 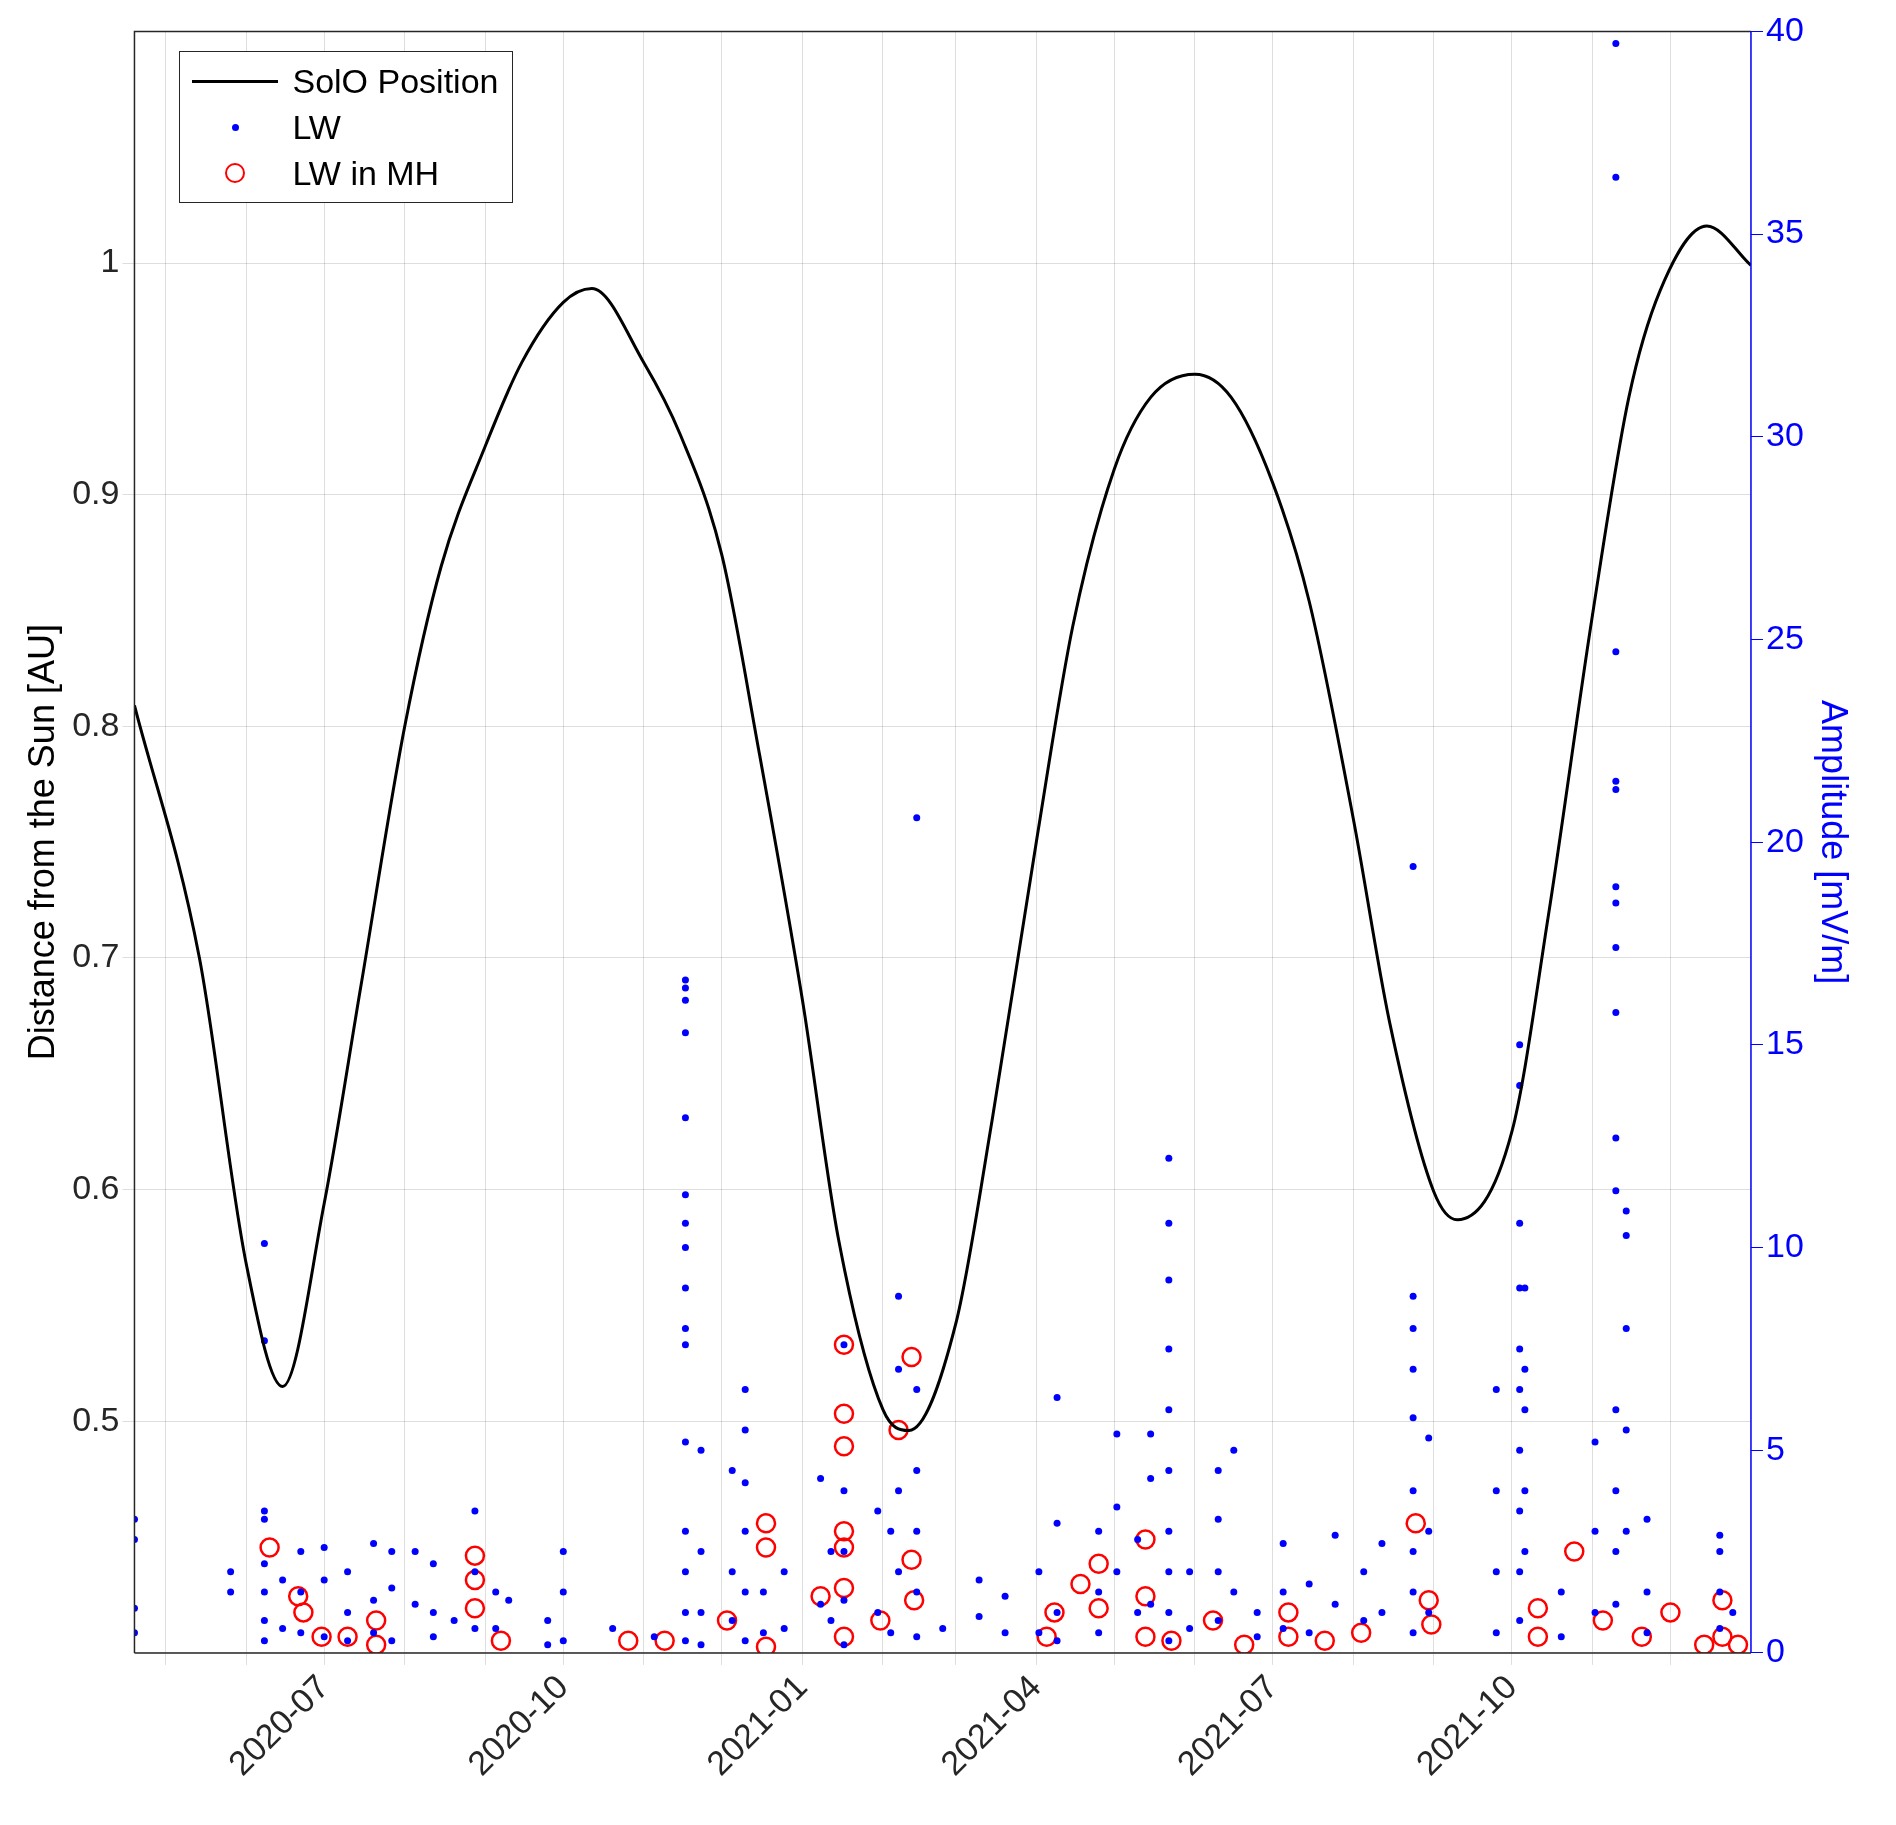 What do you see at coordinates (96, 723) in the screenshot?
I see `y-tick-label: 0.8` at bounding box center [96, 723].